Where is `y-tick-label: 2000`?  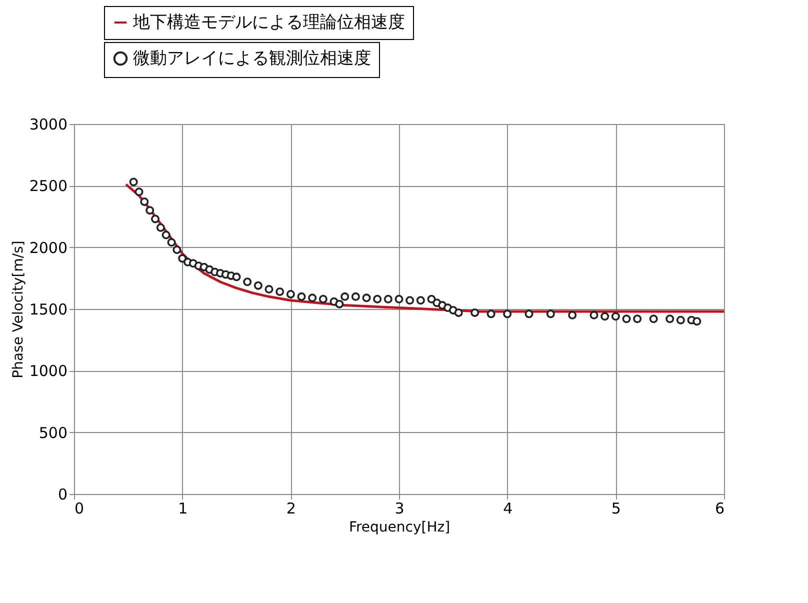 y-tick-label: 2000 is located at coordinates (48, 247).